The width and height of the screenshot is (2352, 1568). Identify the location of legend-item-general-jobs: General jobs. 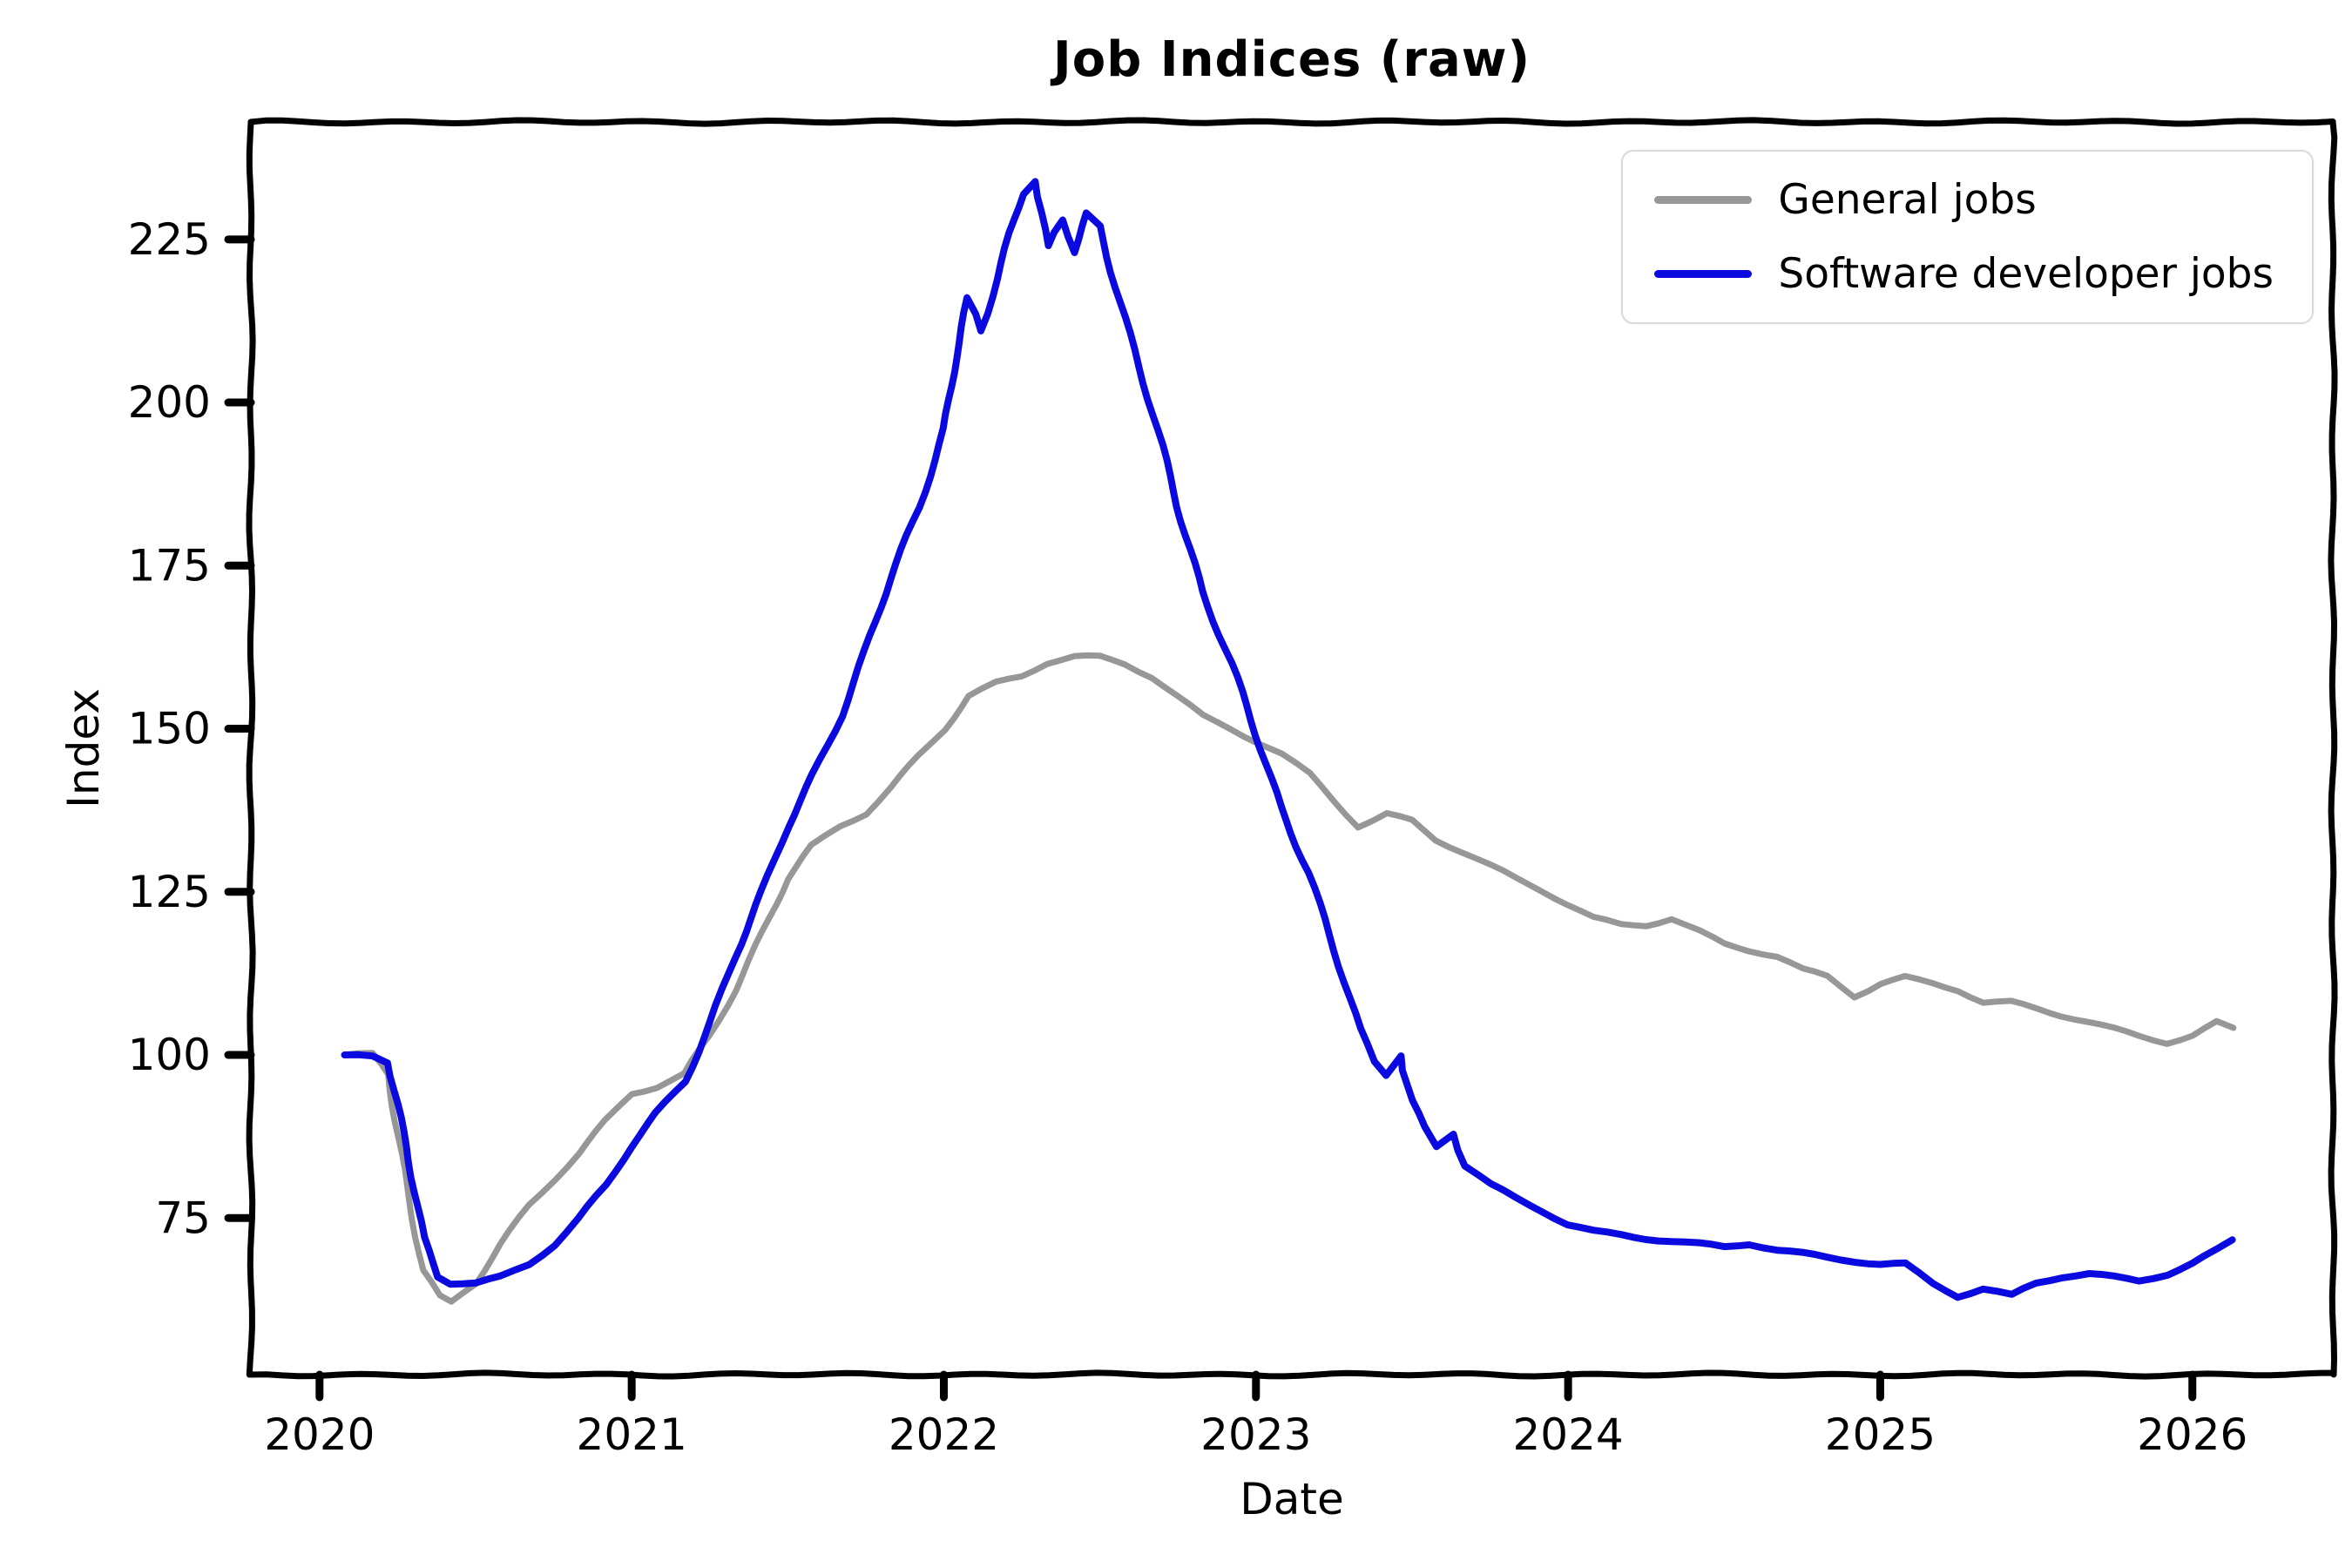
(1964, 200).